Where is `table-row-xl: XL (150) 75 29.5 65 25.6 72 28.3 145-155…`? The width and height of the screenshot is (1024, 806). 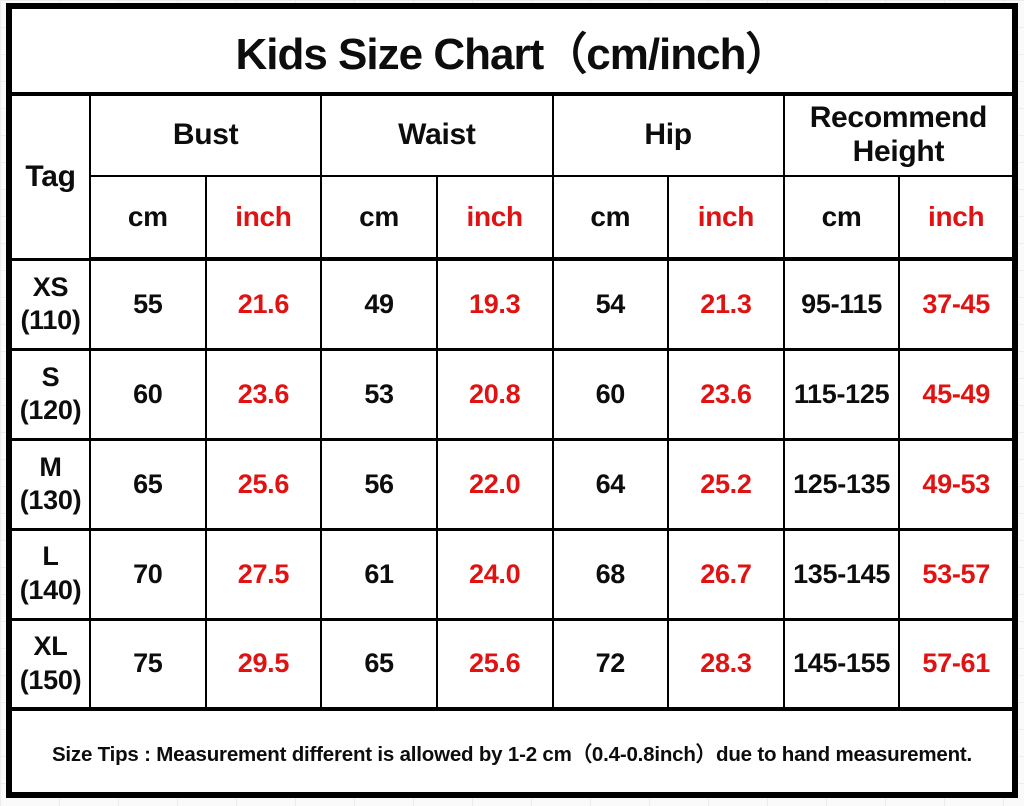 table-row-xl: XL (150) 75 29.5 65 25.6 72 28.3 145-155… is located at coordinates (512, 664).